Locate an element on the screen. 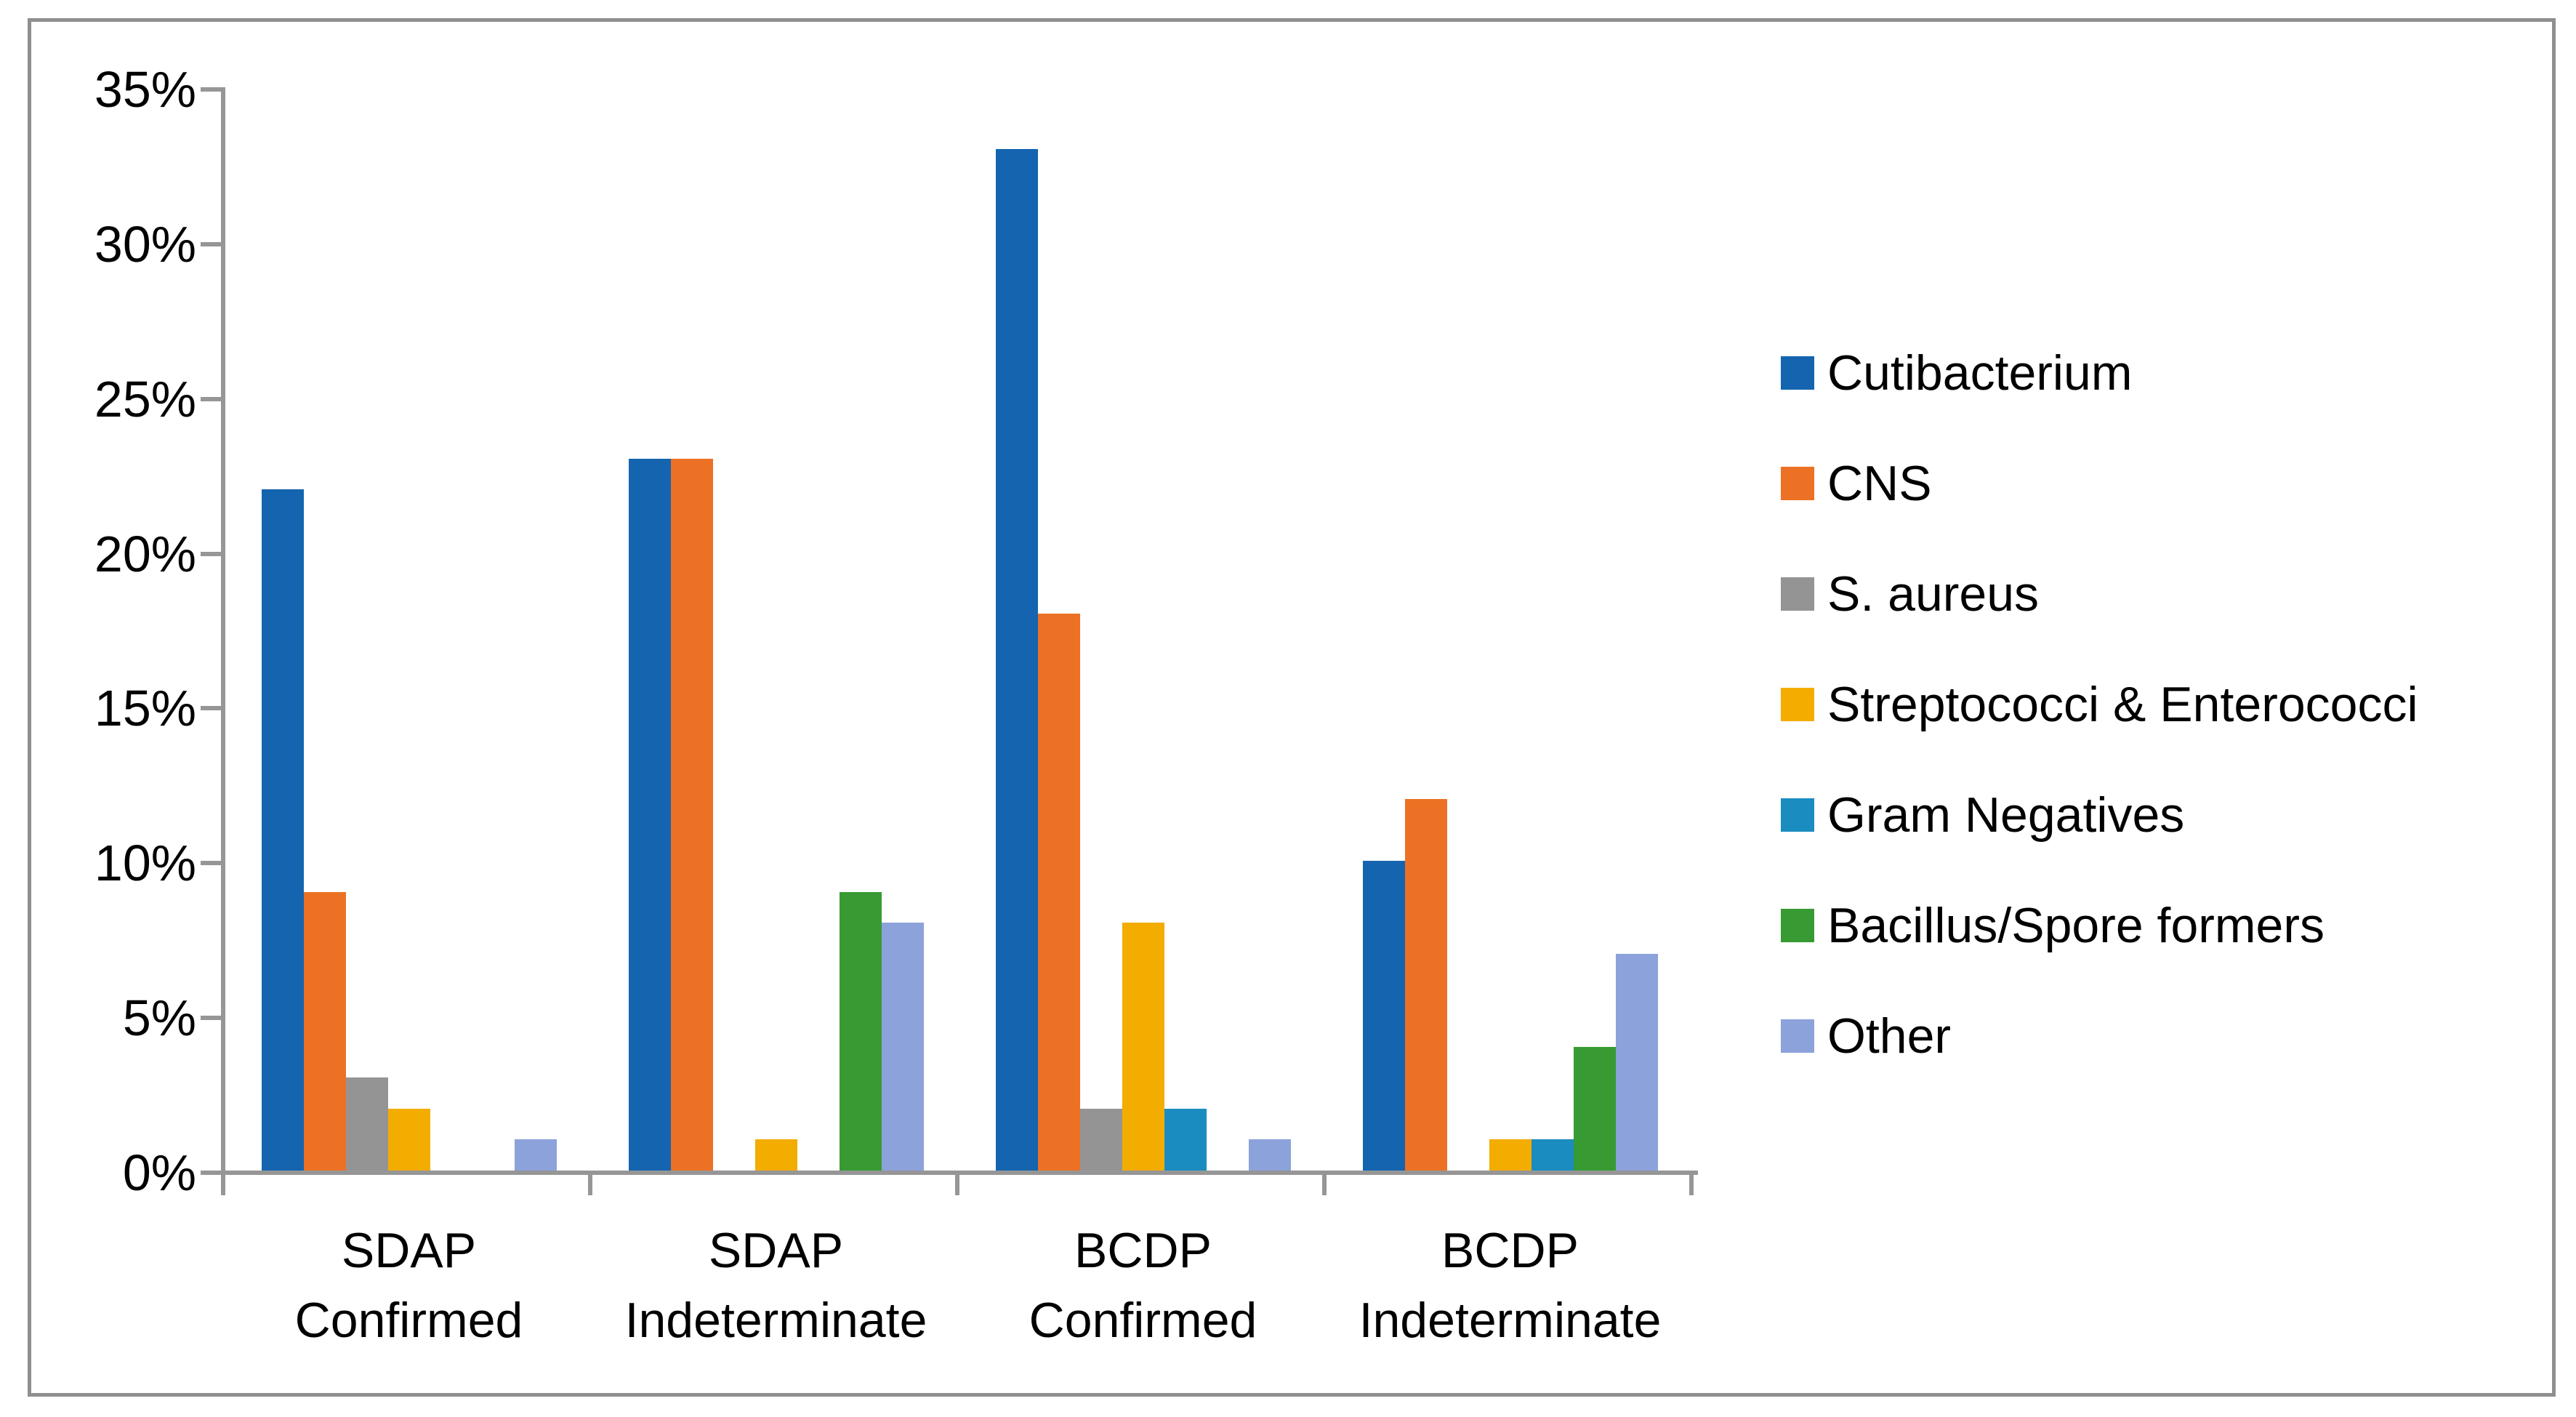 The width and height of the screenshot is (2576, 1417). bar-cutibacterium-cat3 is located at coordinates (1383, 1016).